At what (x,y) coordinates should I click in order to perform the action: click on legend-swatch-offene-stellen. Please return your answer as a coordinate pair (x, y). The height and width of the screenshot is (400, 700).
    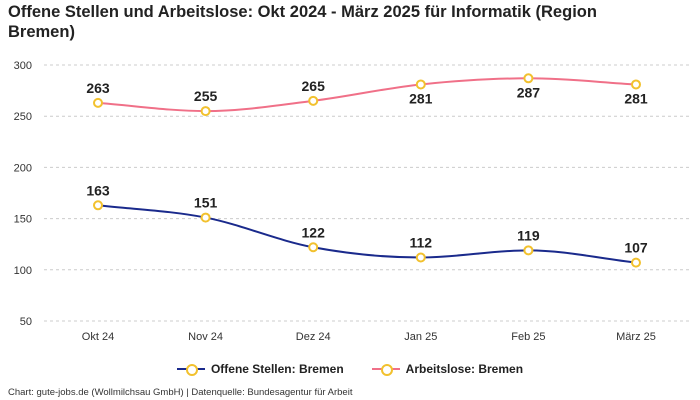
    Looking at the image, I should click on (190, 369).